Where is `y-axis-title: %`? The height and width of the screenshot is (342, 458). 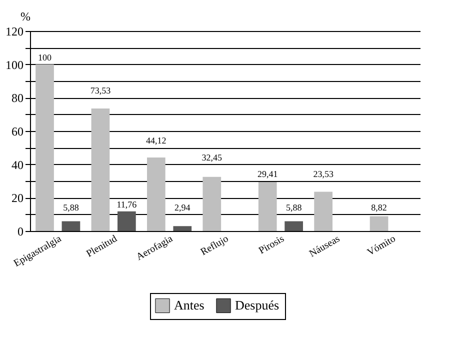 y-axis-title: % is located at coordinates (25, 17).